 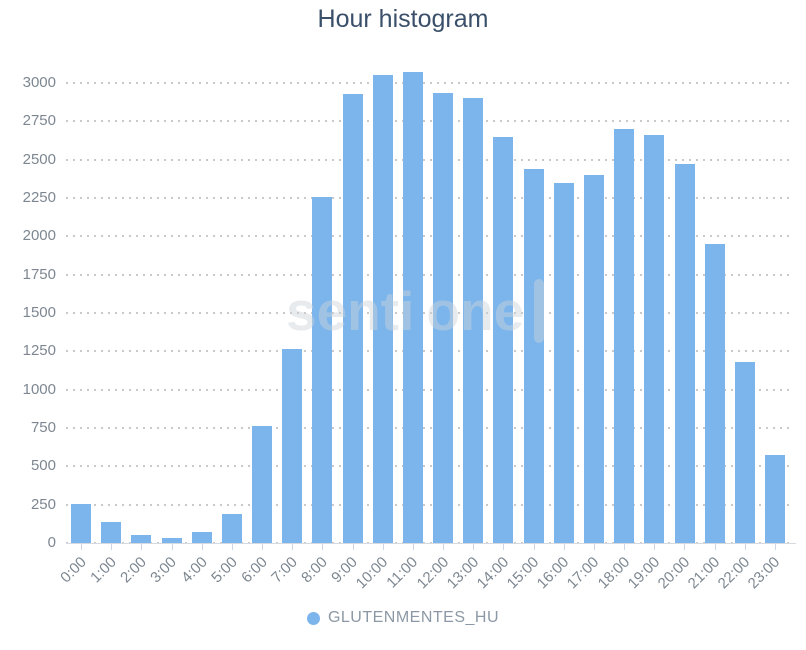 I want to click on chart-title: Hour histogram, so click(x=403, y=19).